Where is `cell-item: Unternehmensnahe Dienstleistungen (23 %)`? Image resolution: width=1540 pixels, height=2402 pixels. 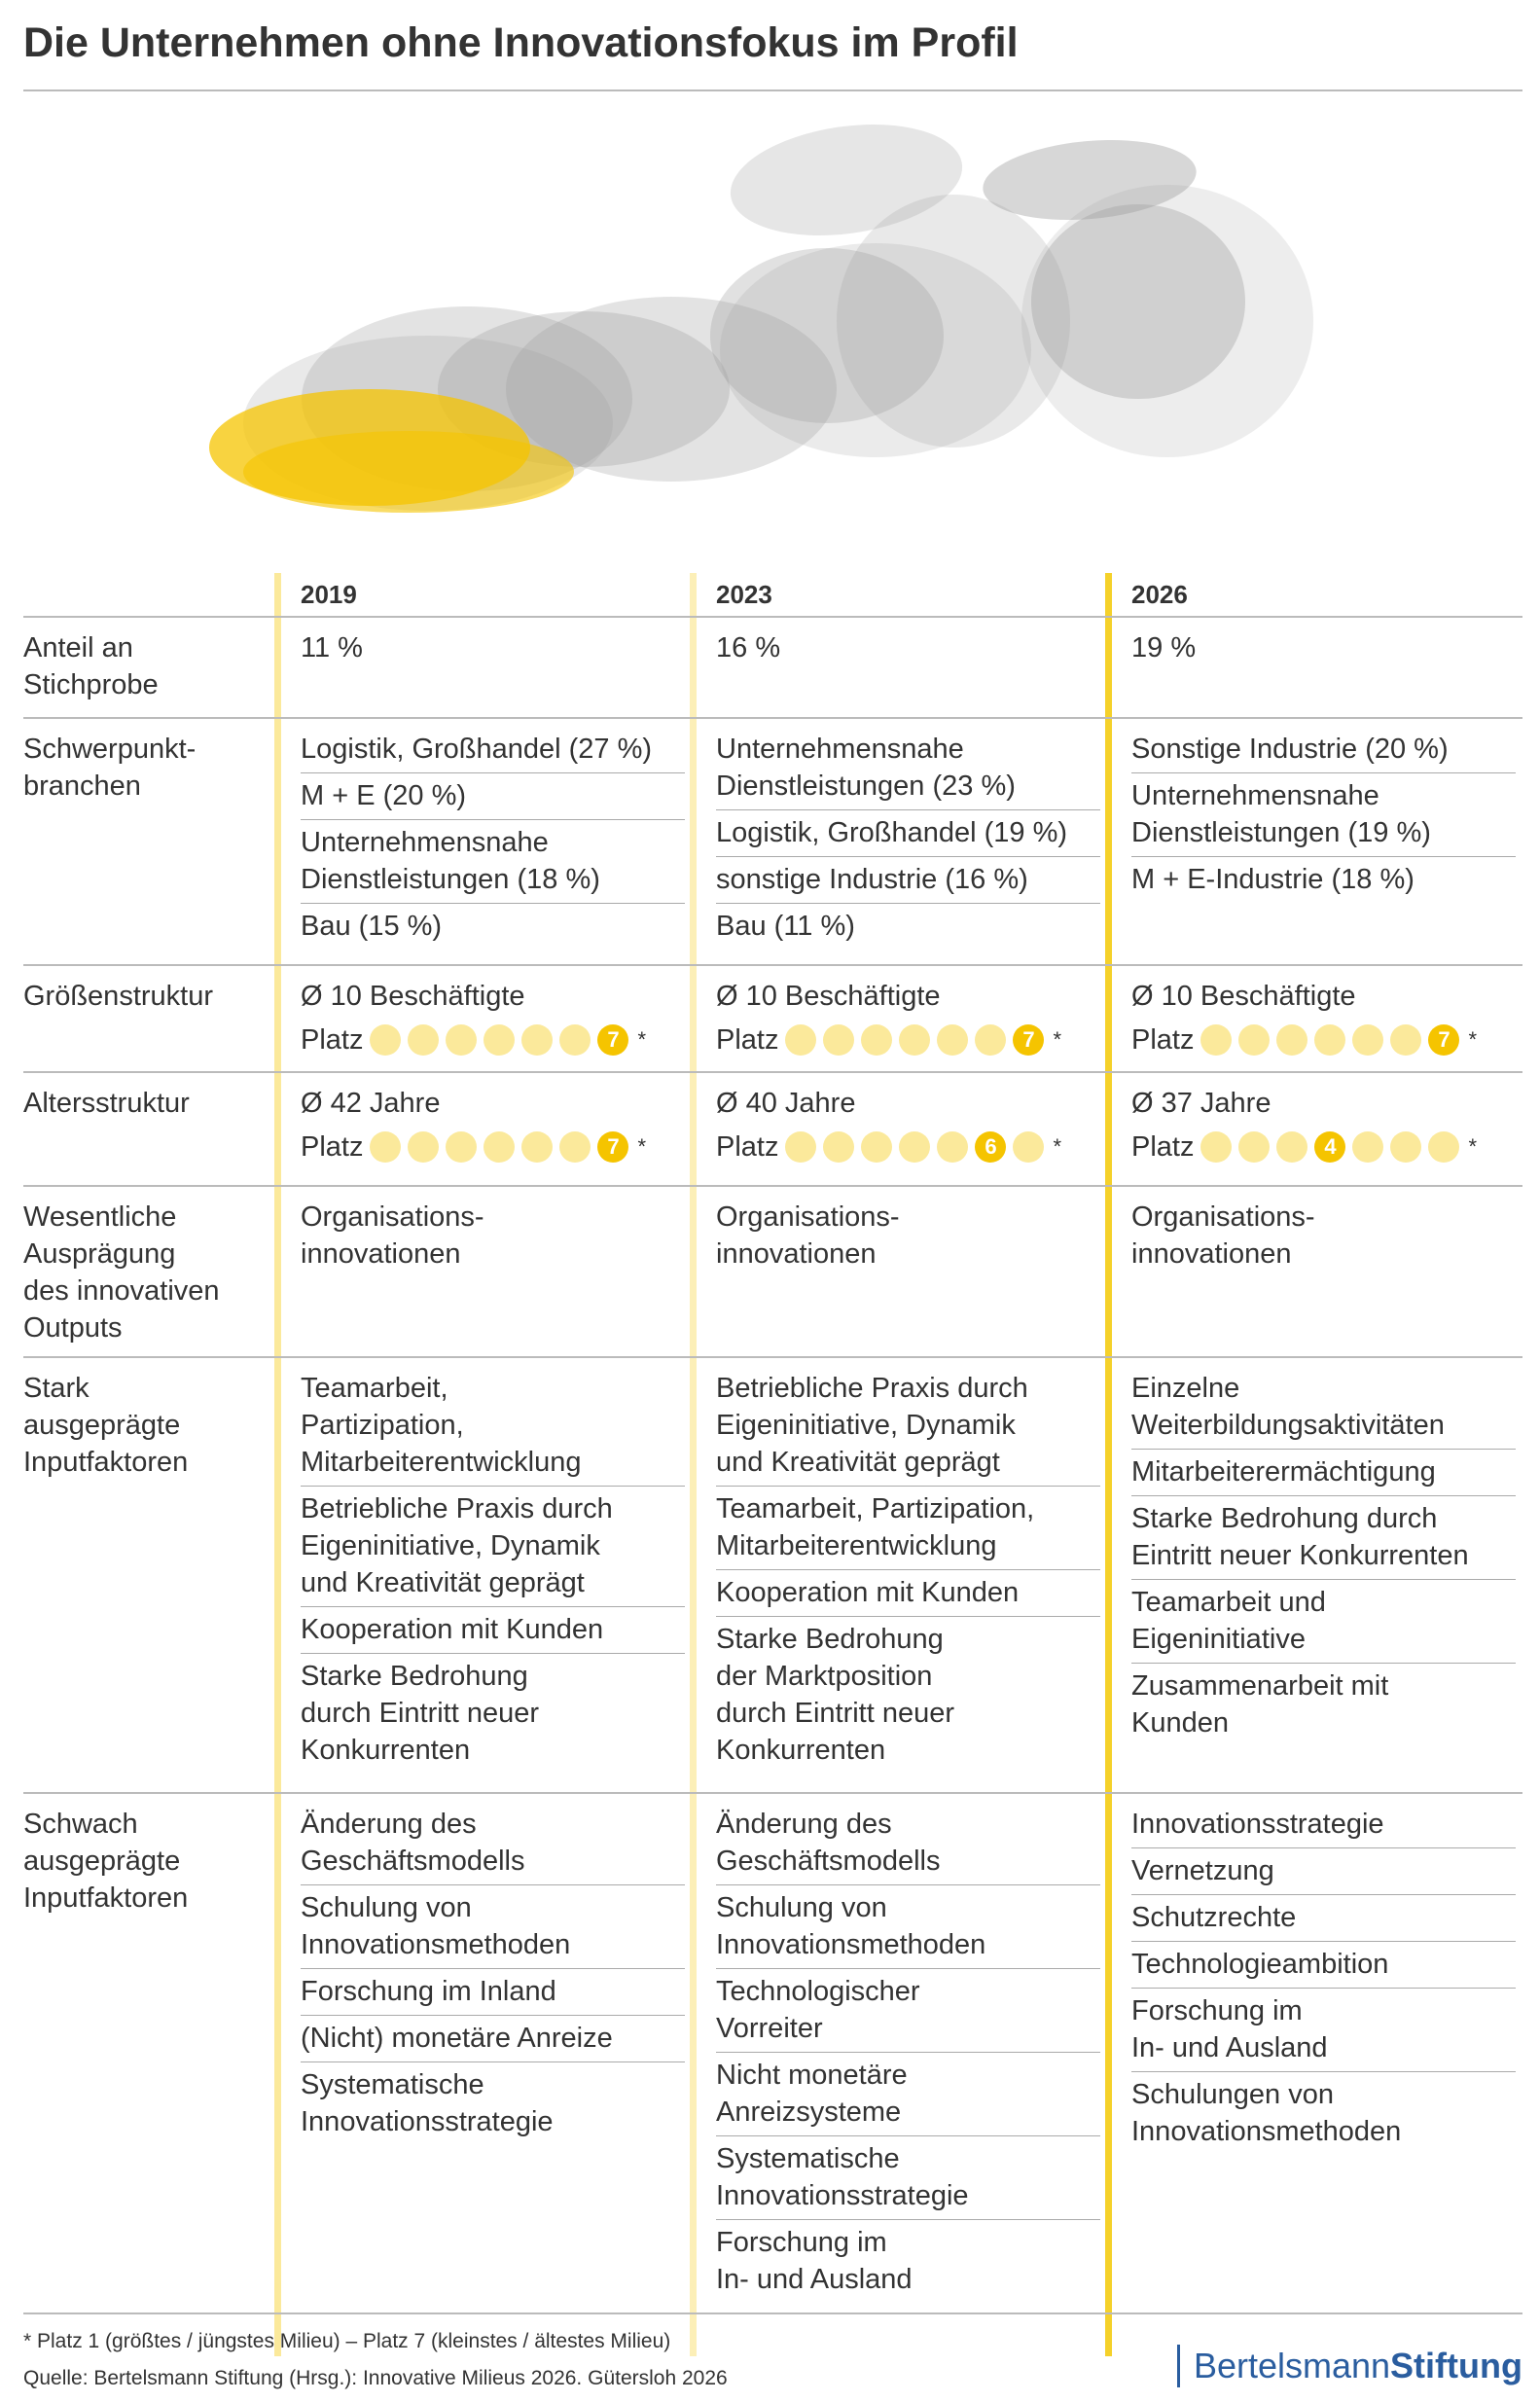 cell-item: Unternehmensnahe Dienstleistungen (23 %) is located at coordinates (908, 768).